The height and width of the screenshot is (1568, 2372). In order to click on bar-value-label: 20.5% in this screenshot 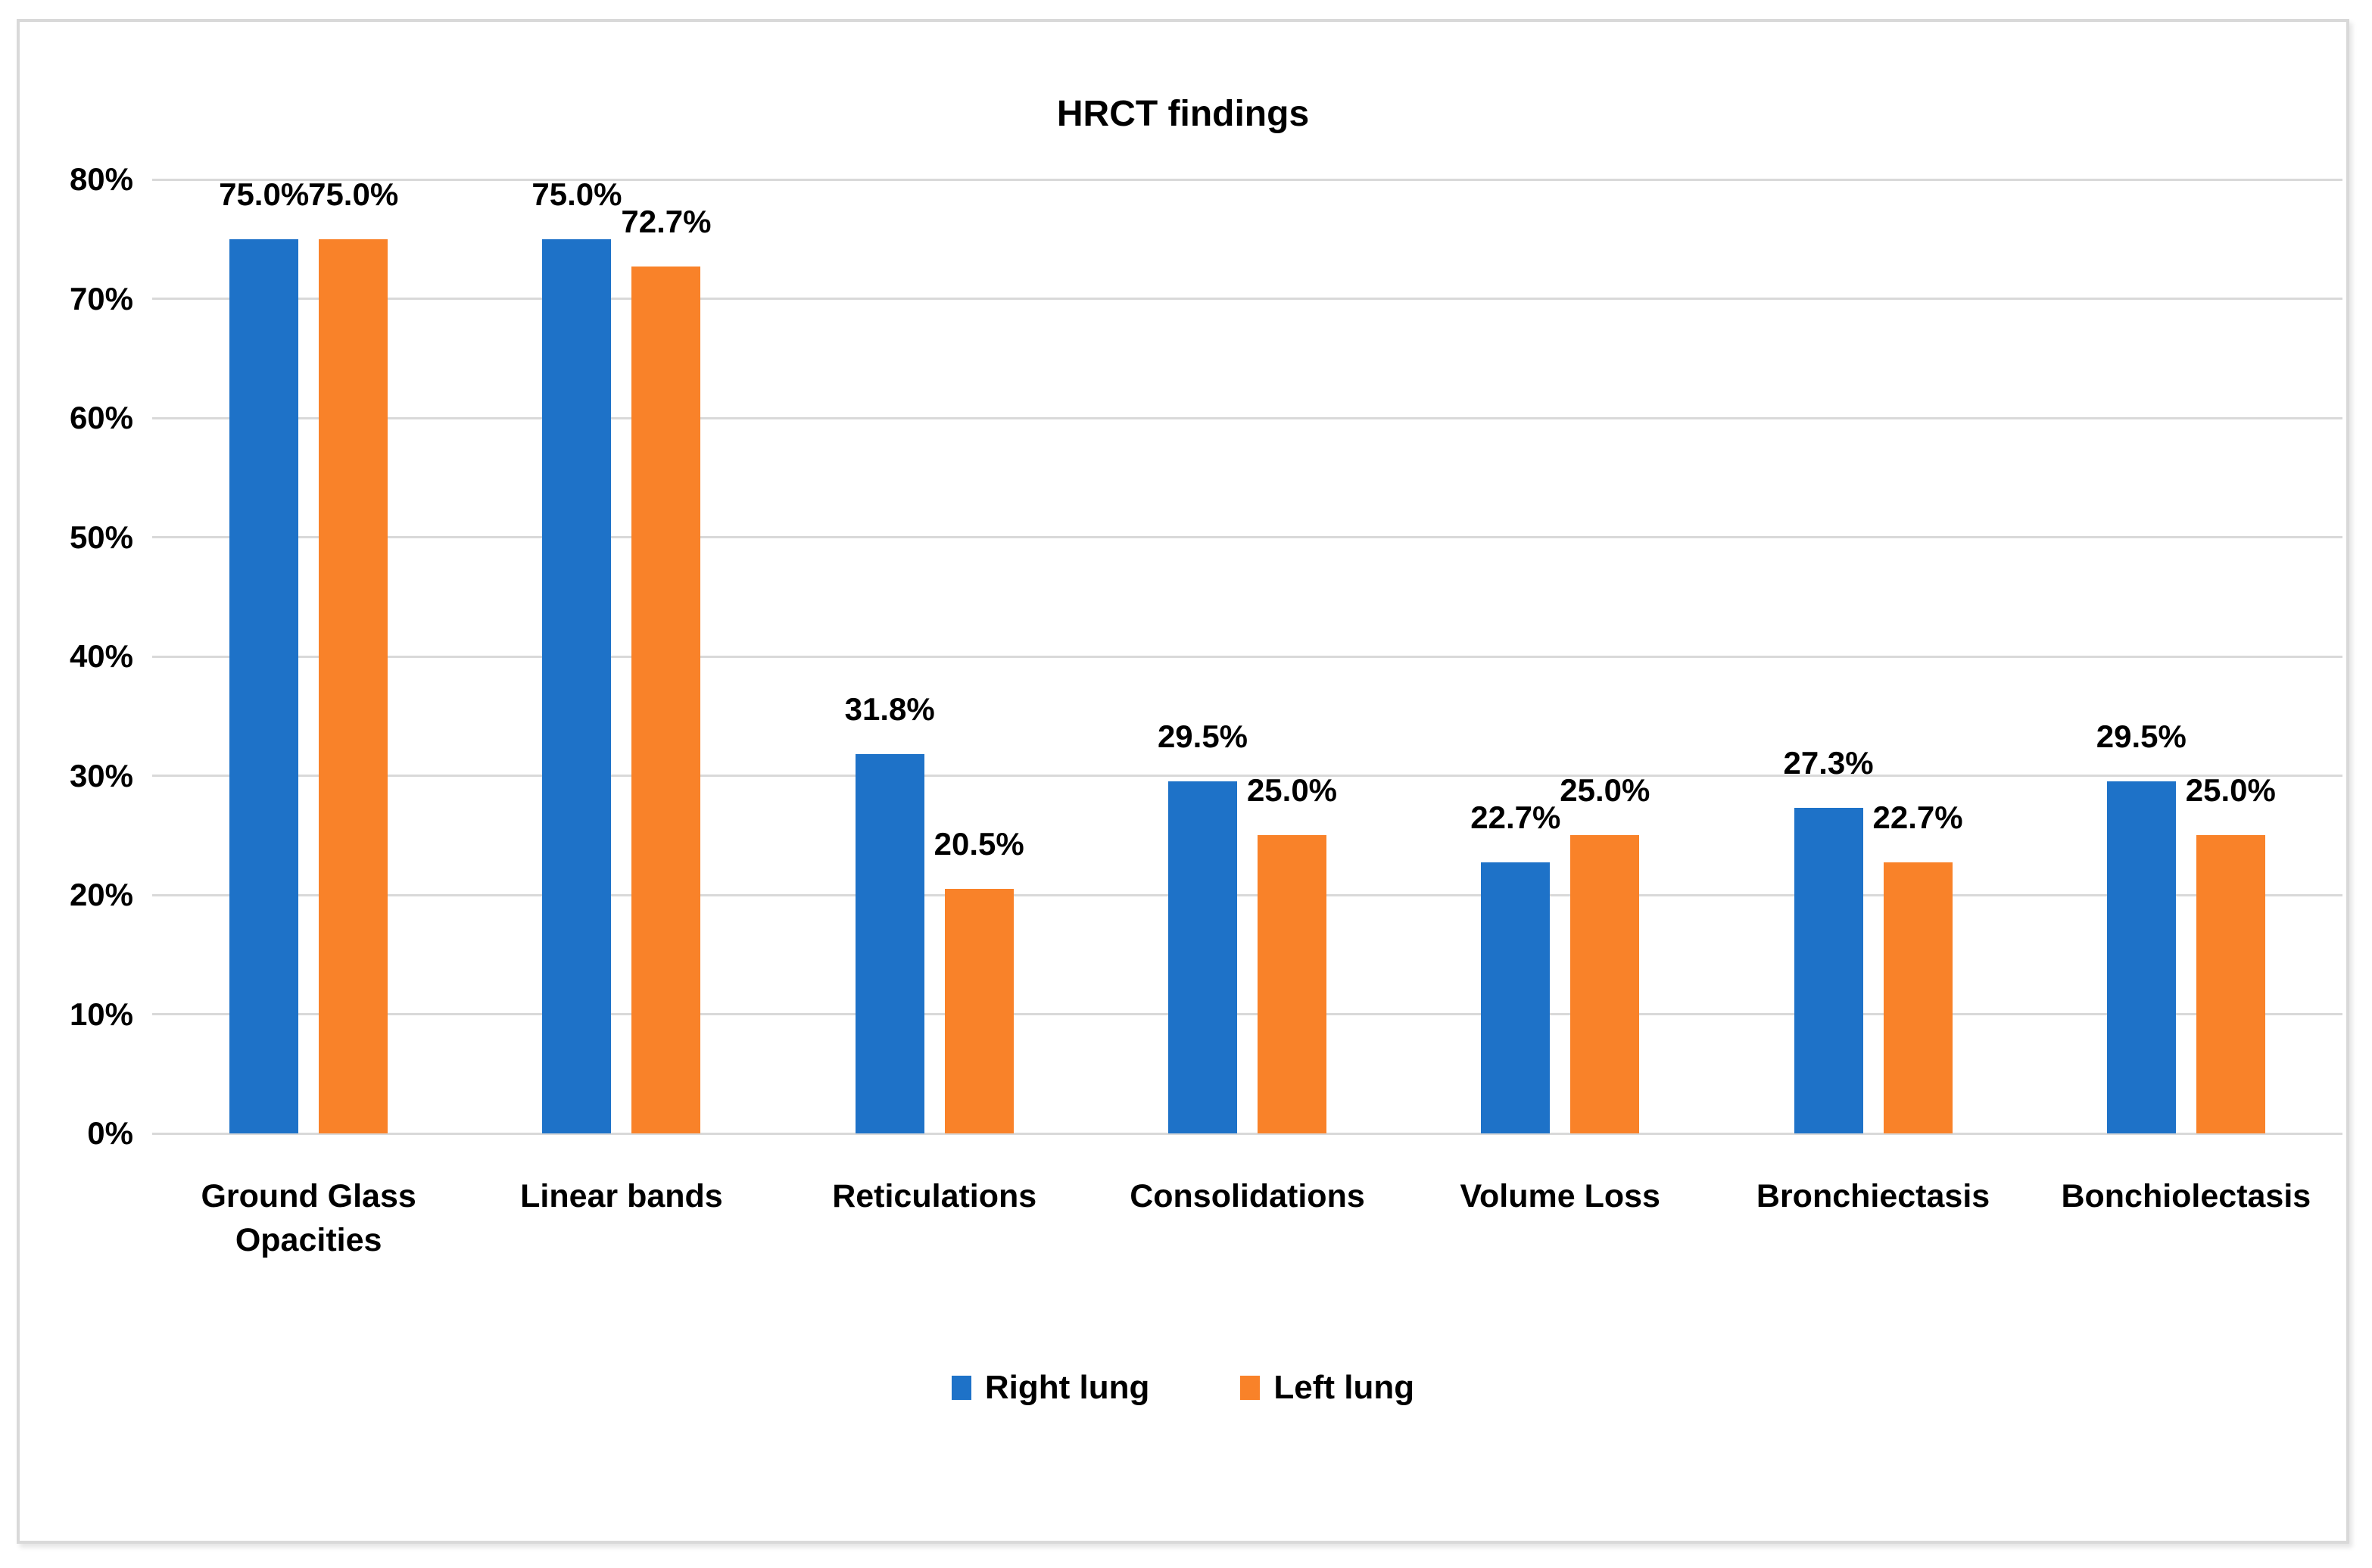, I will do `click(979, 844)`.